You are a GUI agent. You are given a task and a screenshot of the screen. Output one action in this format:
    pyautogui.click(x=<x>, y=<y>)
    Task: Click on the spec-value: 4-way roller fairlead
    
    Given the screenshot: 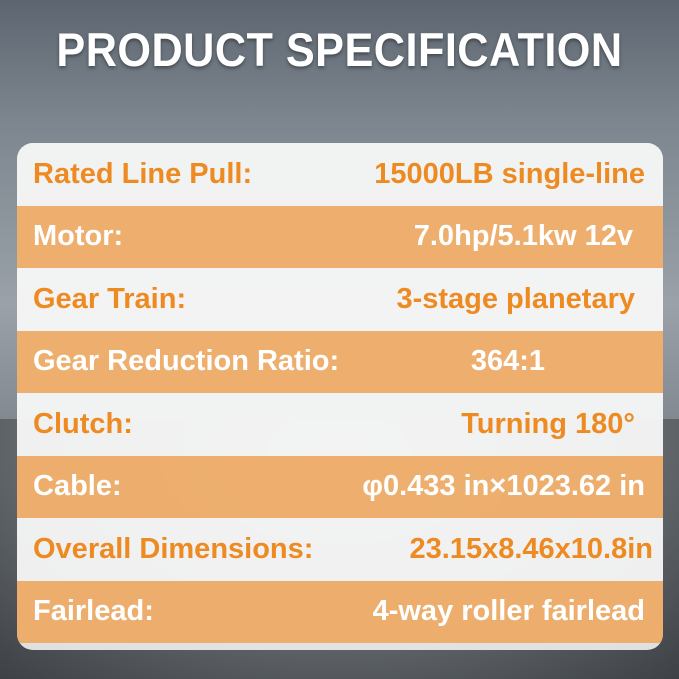 What is the action you would take?
    pyautogui.click(x=508, y=611)
    